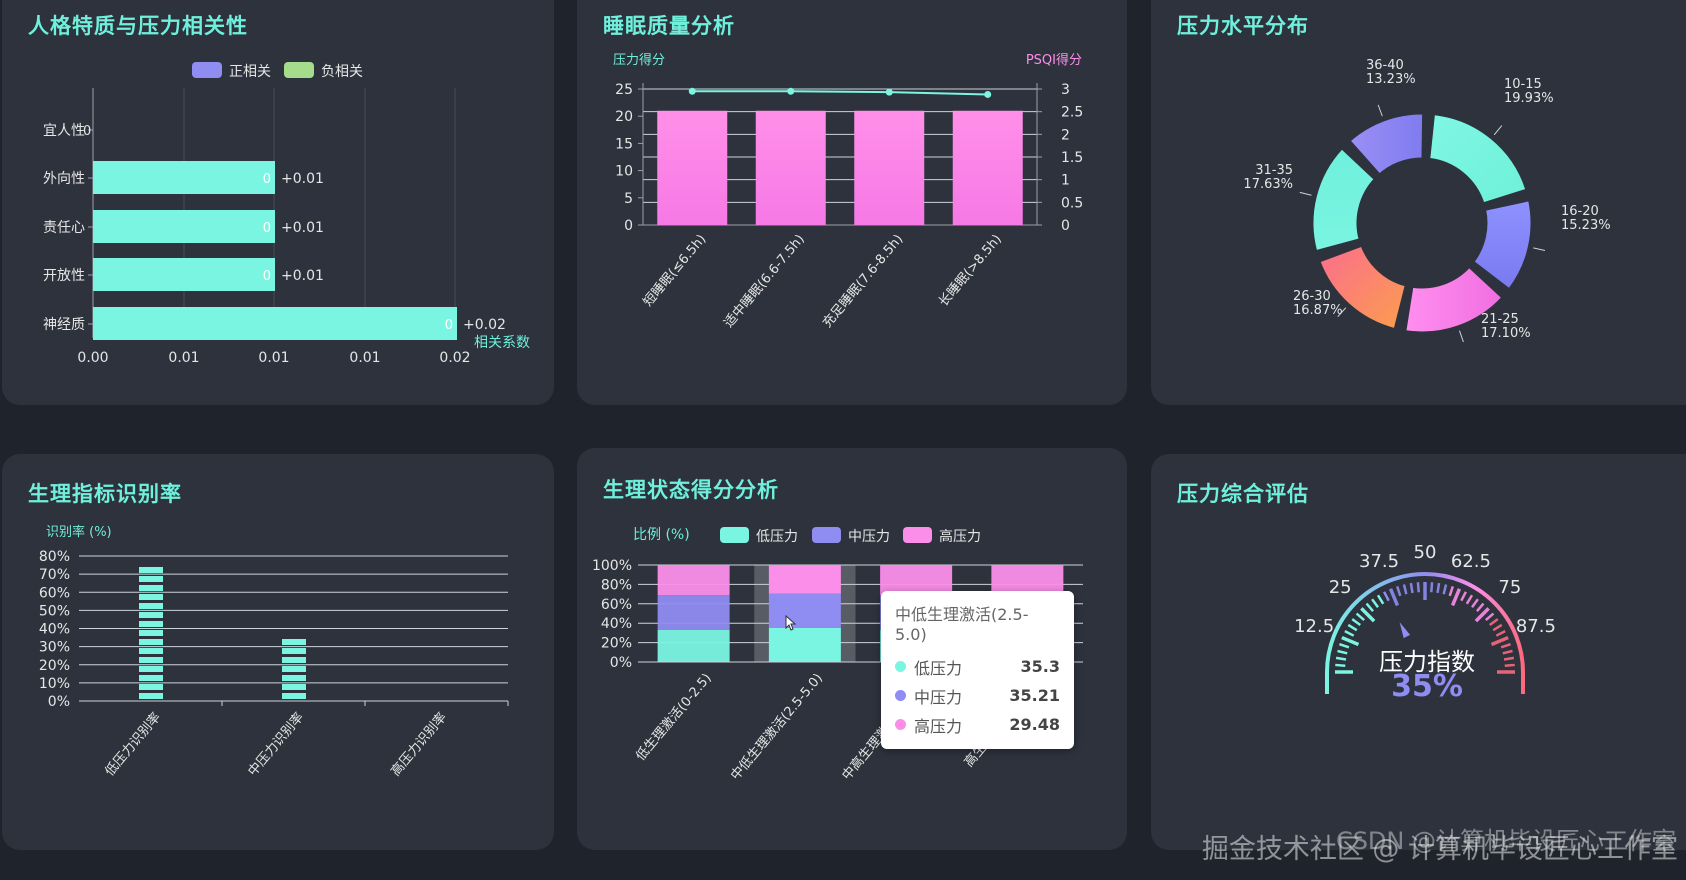  I want to click on gauge-tick-label: 37.5, so click(1379, 561).